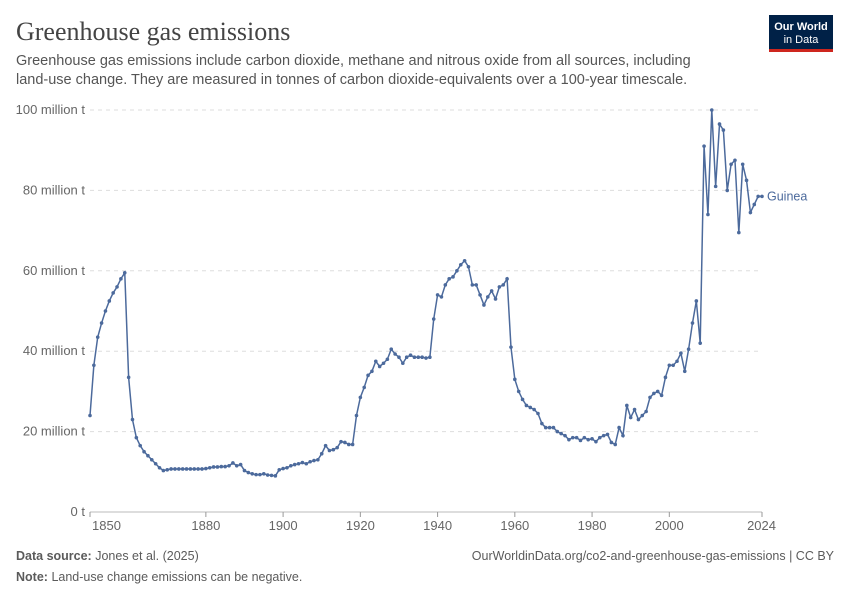 This screenshot has height=600, width=850. Describe the element at coordinates (32, 577) in the screenshot. I see `note-label: Note:` at that location.